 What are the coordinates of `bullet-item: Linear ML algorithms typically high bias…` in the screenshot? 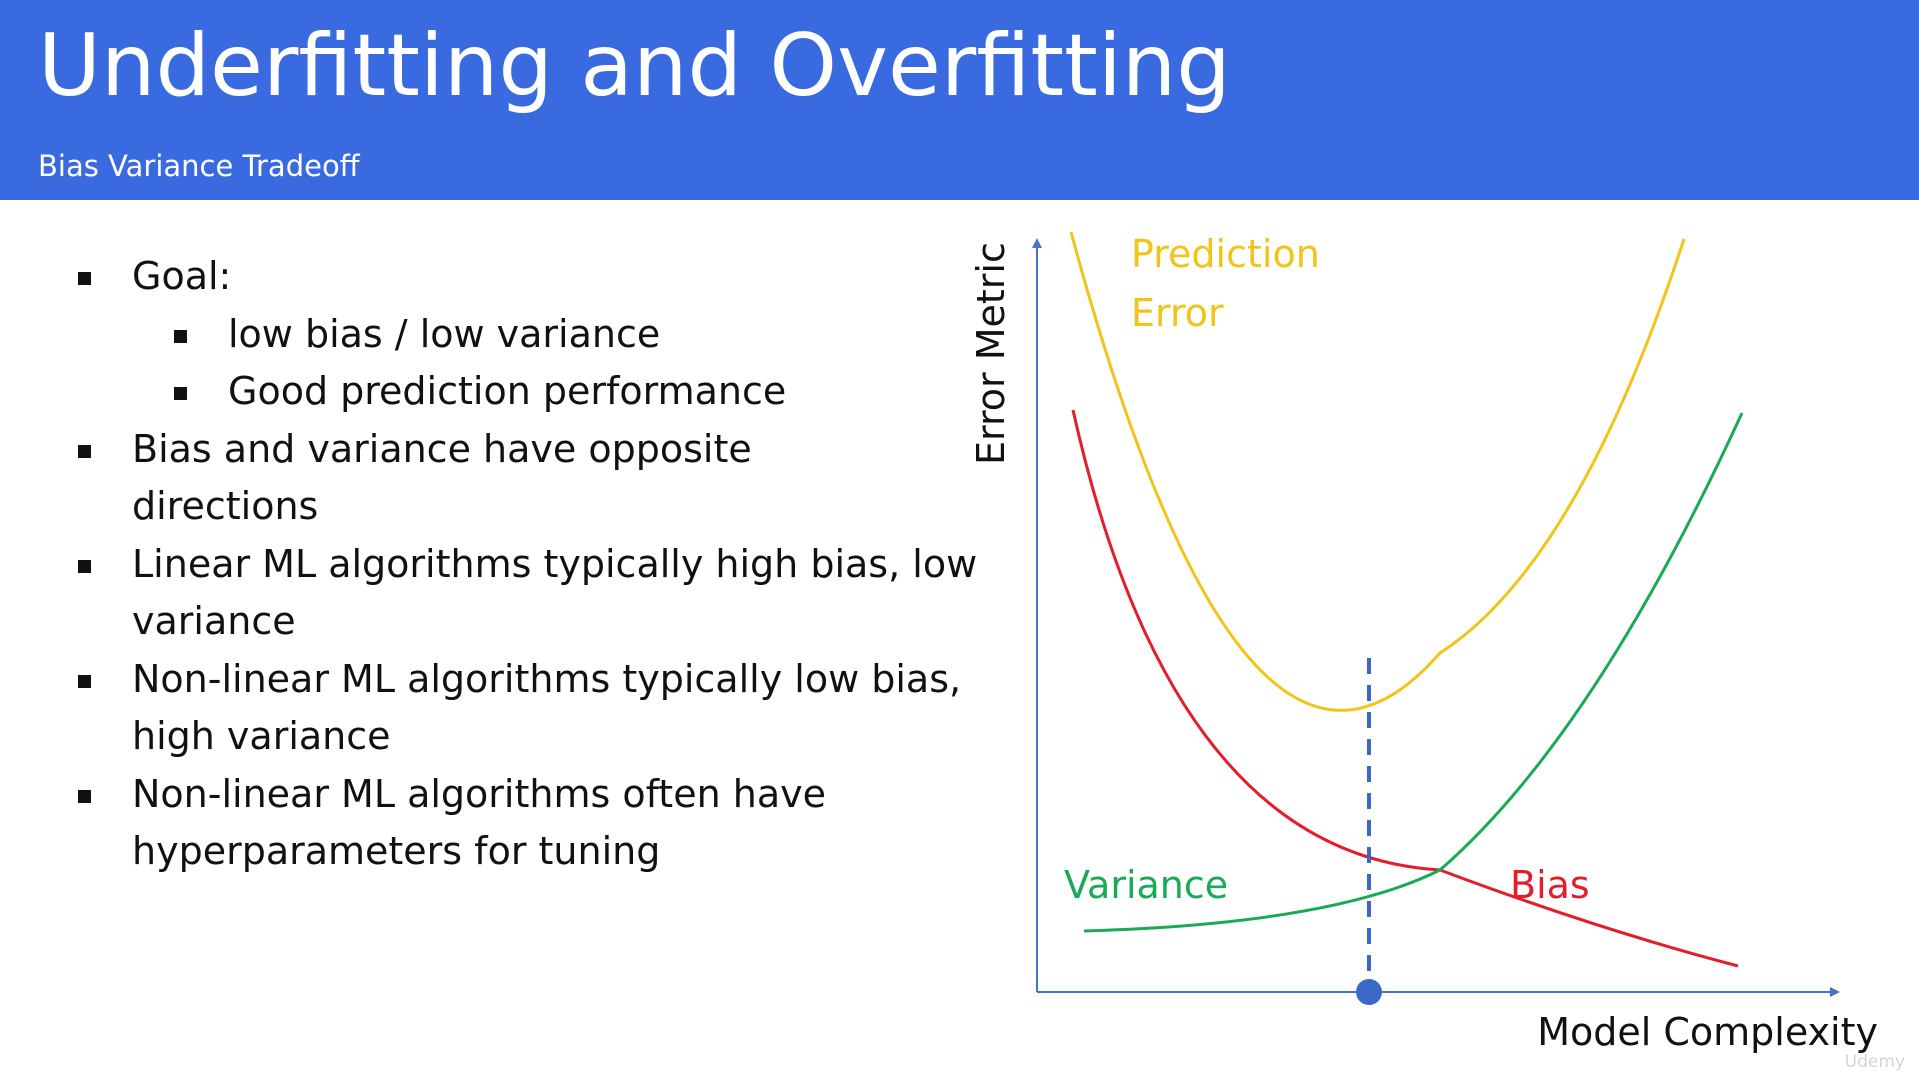 It's located at (533, 593).